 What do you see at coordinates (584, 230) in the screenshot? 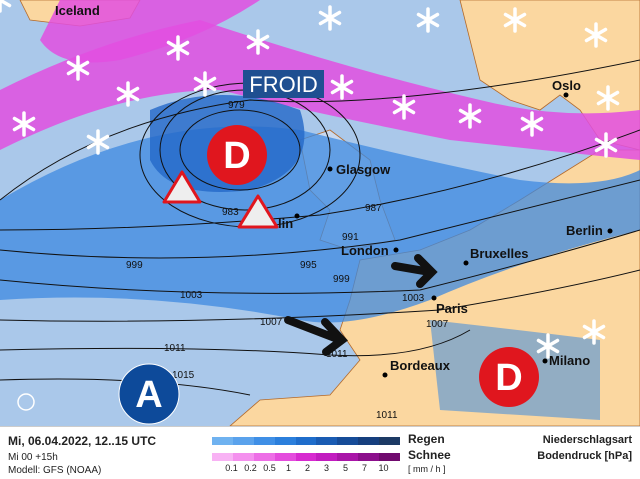
I see `city-berlin: Berlin` at bounding box center [584, 230].